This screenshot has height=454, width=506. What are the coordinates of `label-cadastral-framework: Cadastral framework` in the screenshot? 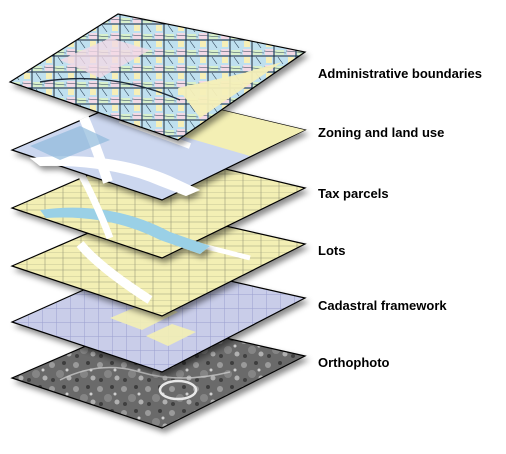 It's located at (382, 305).